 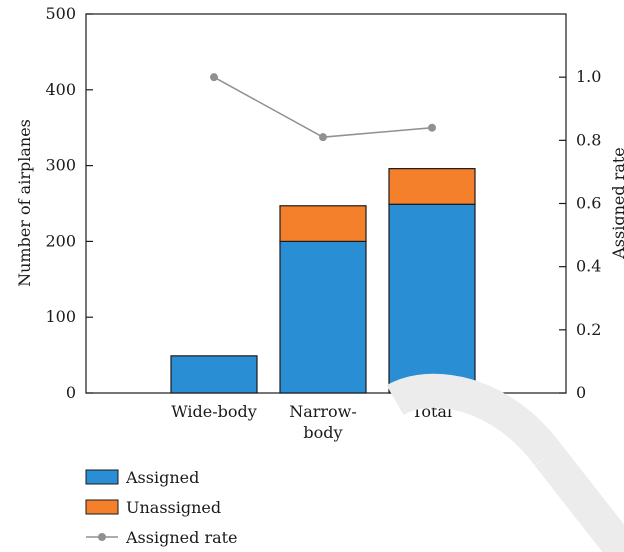 I want to click on legend-label: Assigned rate, so click(x=181, y=537).